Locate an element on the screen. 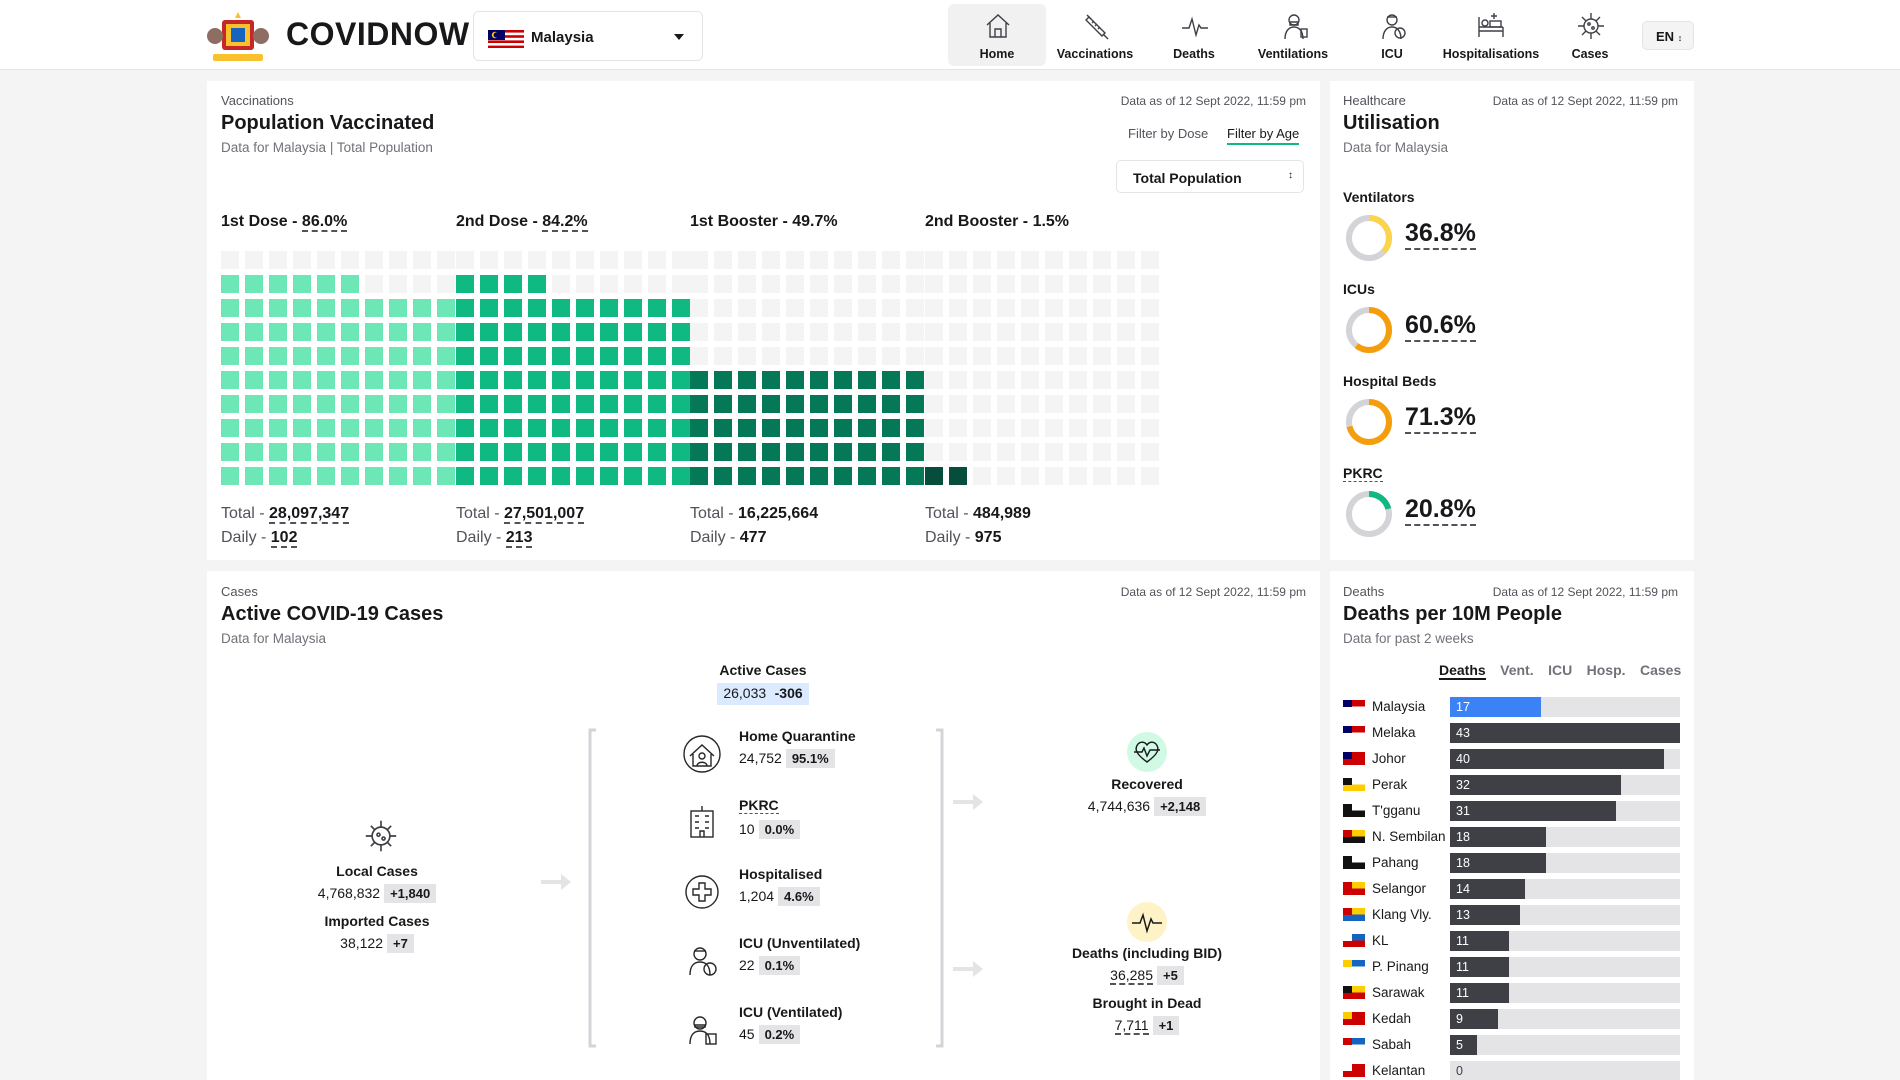 This screenshot has height=1080, width=1900. bar-value: 5 is located at coordinates (1459, 1045).